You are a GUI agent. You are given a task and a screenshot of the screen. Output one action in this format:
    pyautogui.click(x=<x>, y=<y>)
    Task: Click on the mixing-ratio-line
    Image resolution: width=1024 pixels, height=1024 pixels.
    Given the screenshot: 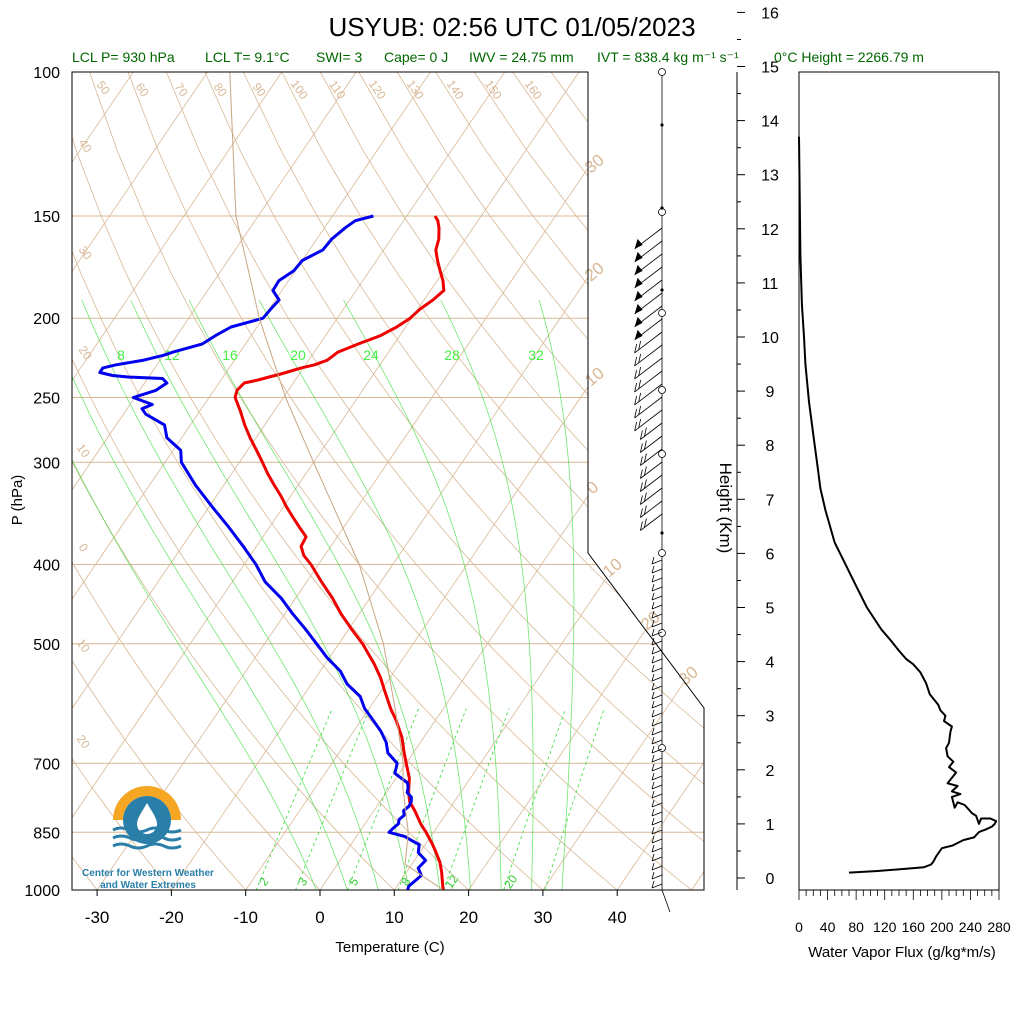 What is the action you would take?
    pyautogui.click(x=531, y=799)
    